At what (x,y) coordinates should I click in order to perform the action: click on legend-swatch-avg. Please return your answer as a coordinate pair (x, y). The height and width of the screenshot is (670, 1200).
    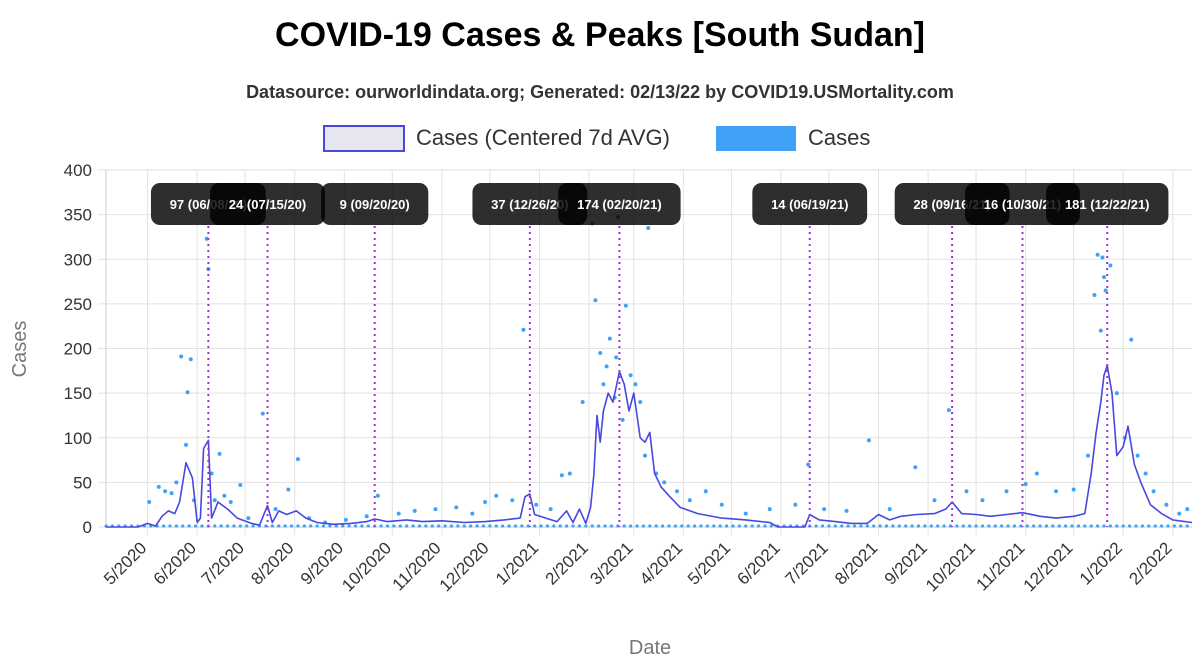
    Looking at the image, I should click on (364, 138).